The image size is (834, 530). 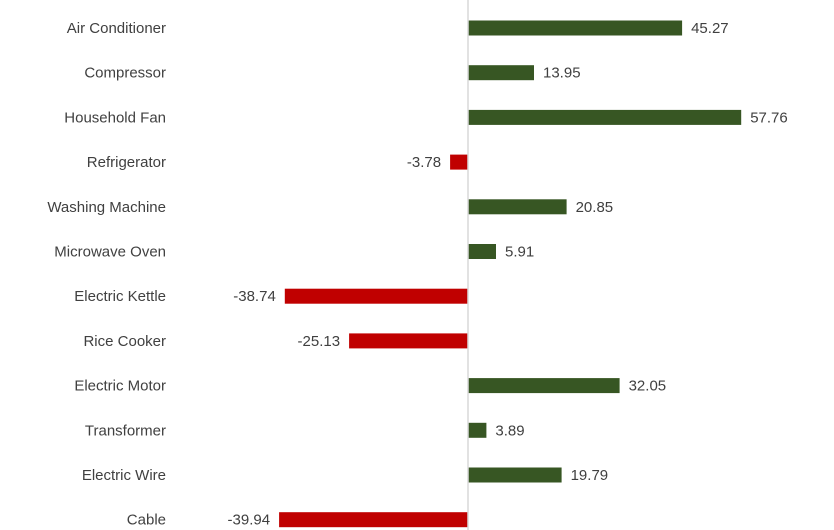 I want to click on bar-electric-motor, so click(x=544, y=385).